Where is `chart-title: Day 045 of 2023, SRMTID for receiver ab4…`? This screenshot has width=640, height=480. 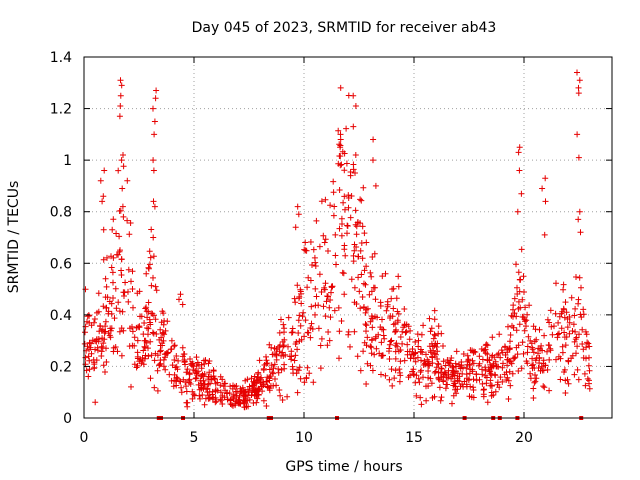
chart-title: Day 045 of 2023, SRMTID for receiver ab4… is located at coordinates (344, 28).